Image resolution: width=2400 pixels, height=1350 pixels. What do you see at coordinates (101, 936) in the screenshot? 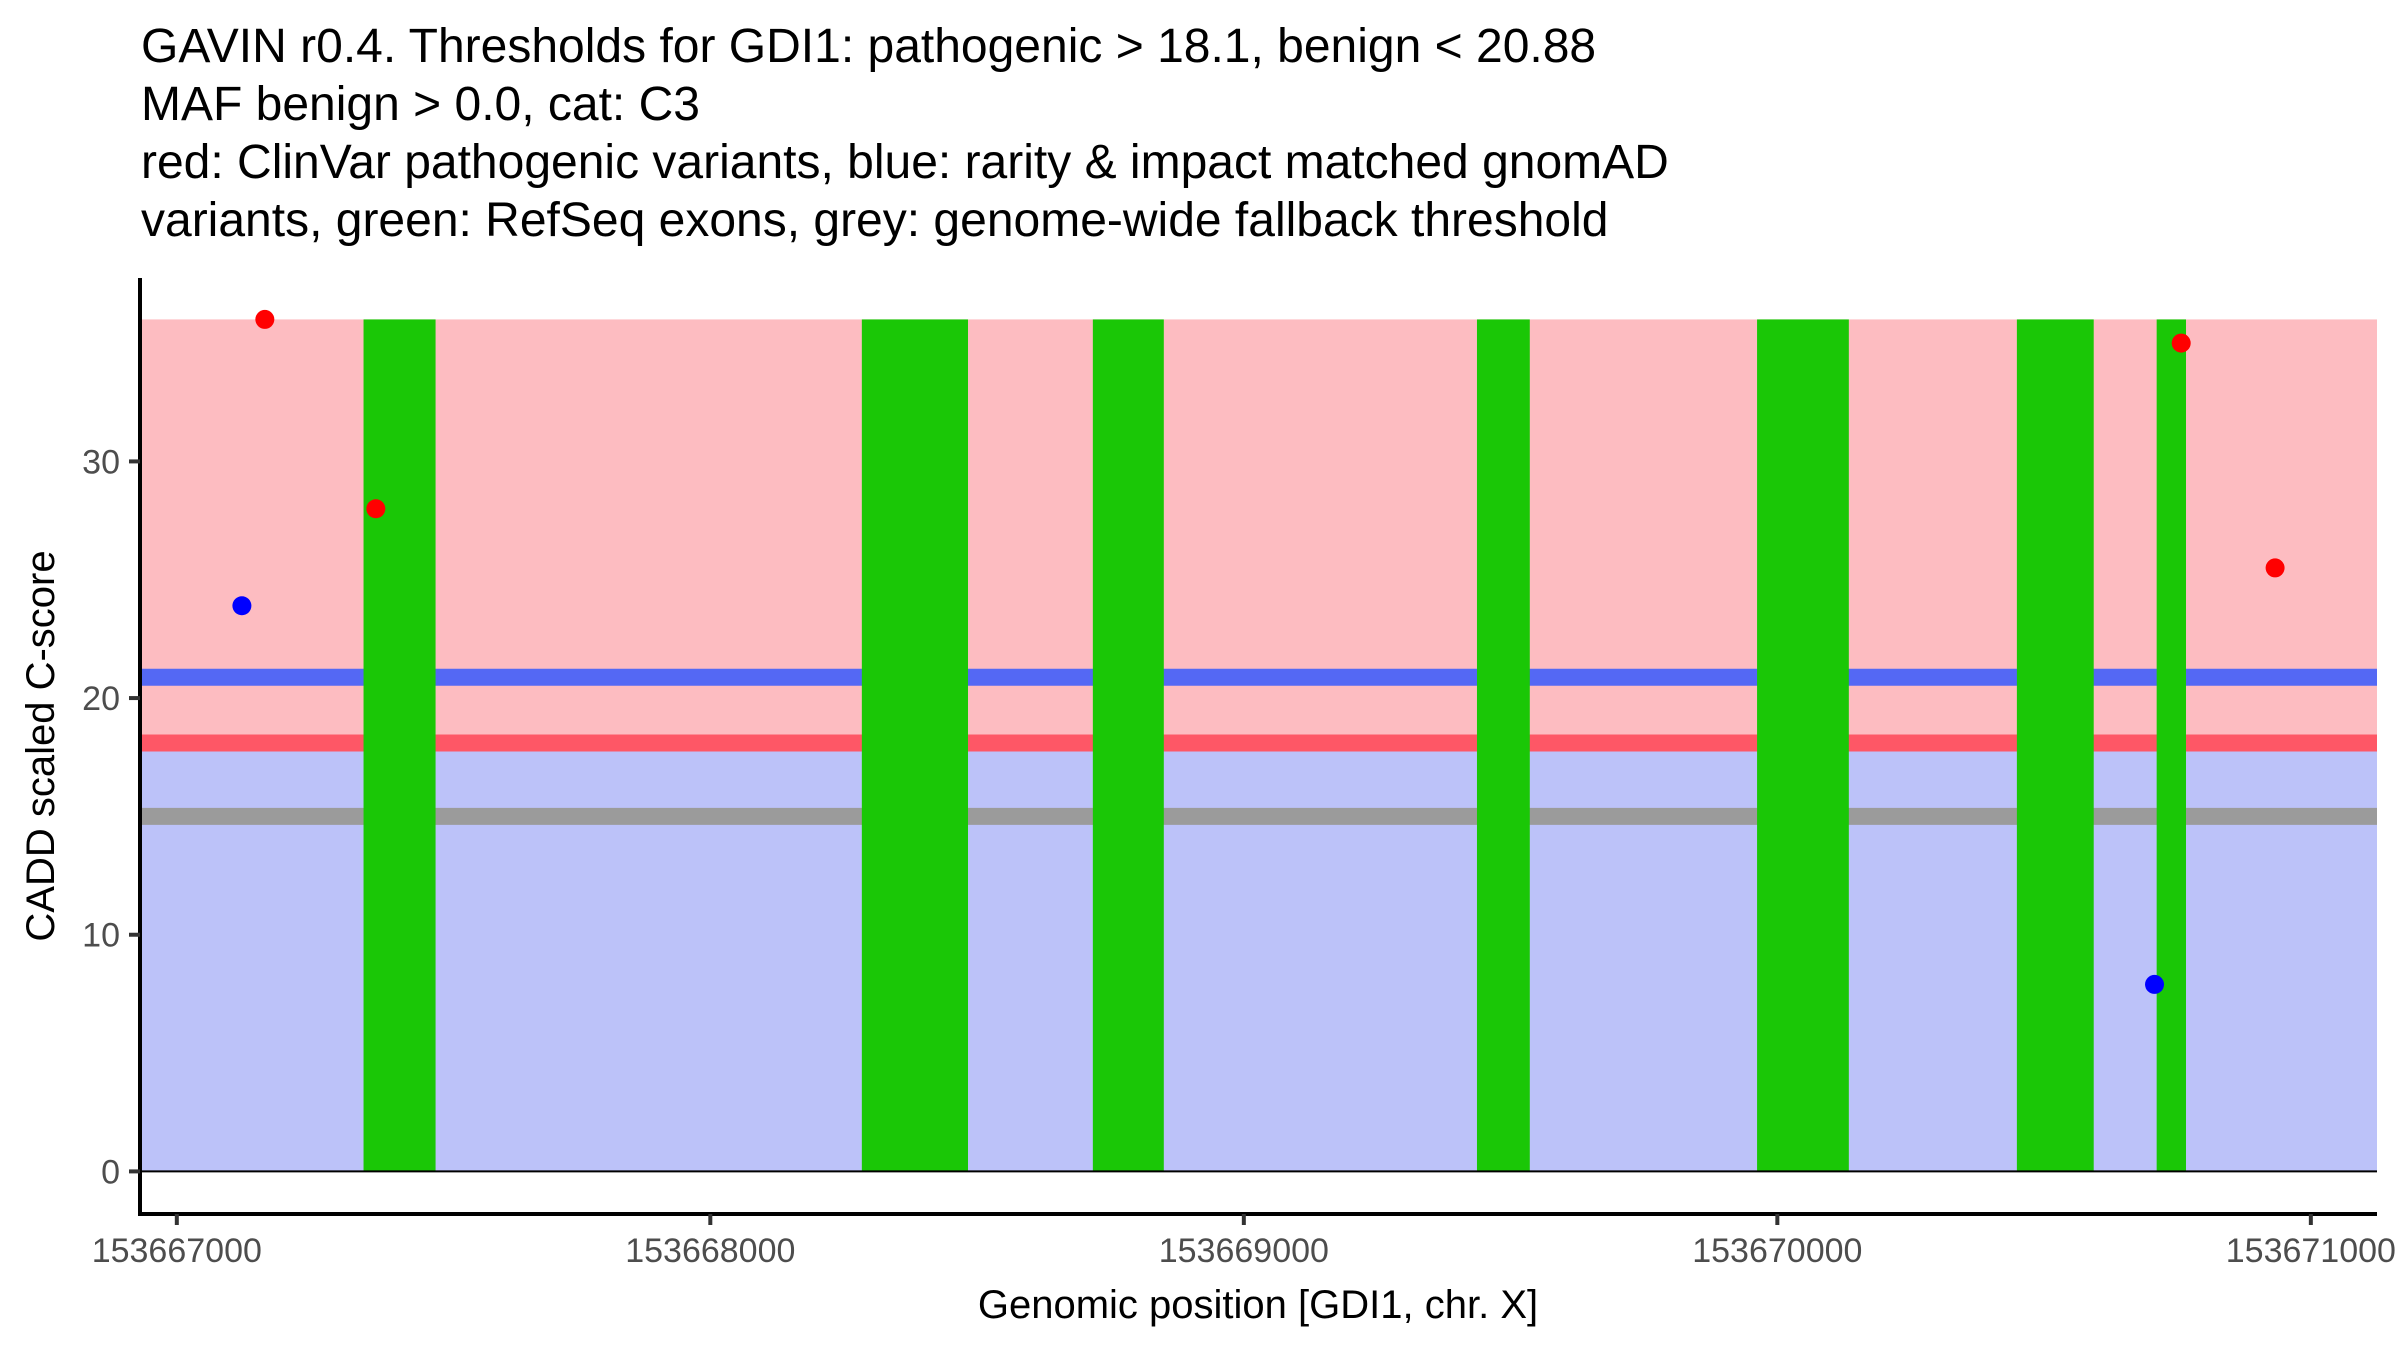
I see `y-tick-label: 10` at bounding box center [101, 936].